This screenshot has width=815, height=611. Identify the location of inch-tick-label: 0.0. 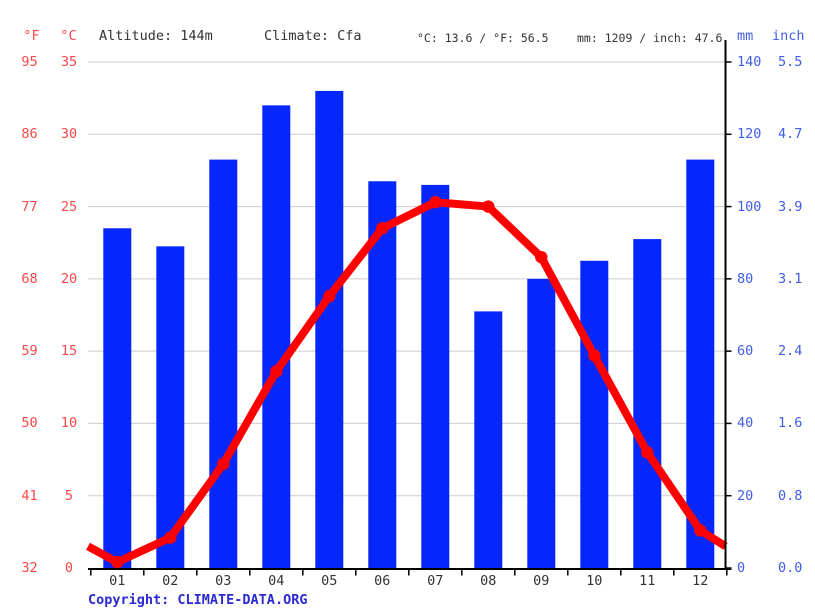
(790, 568).